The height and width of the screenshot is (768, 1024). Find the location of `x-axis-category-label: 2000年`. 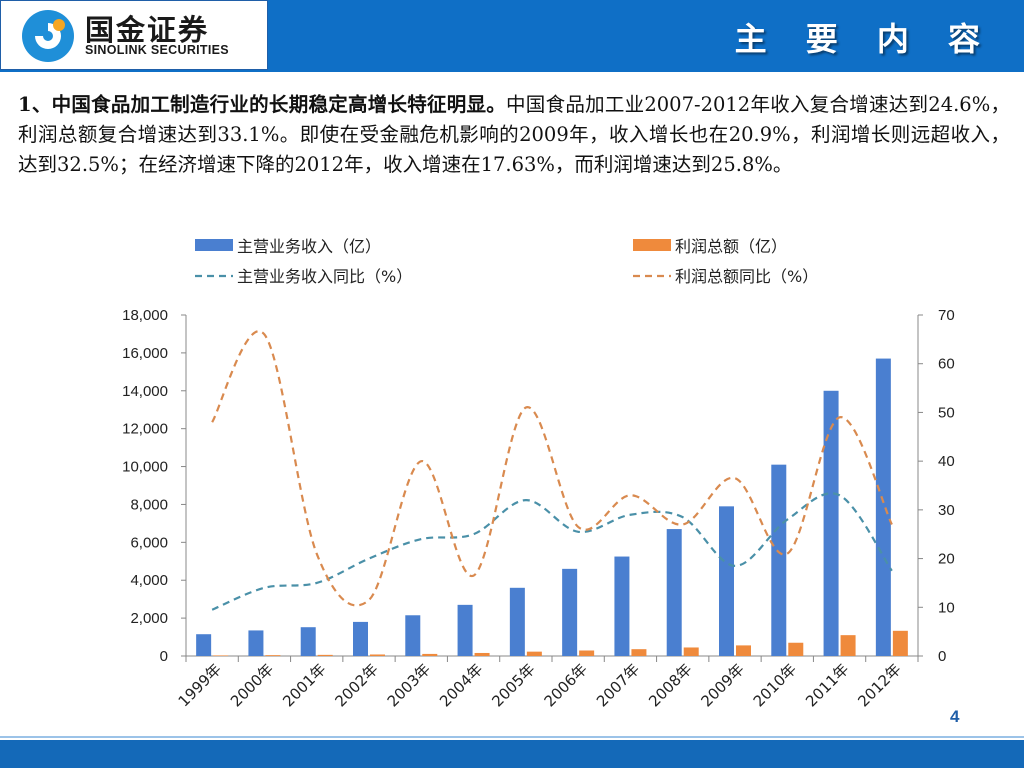

x-axis-category-label: 2000年 is located at coordinates (252, 685).